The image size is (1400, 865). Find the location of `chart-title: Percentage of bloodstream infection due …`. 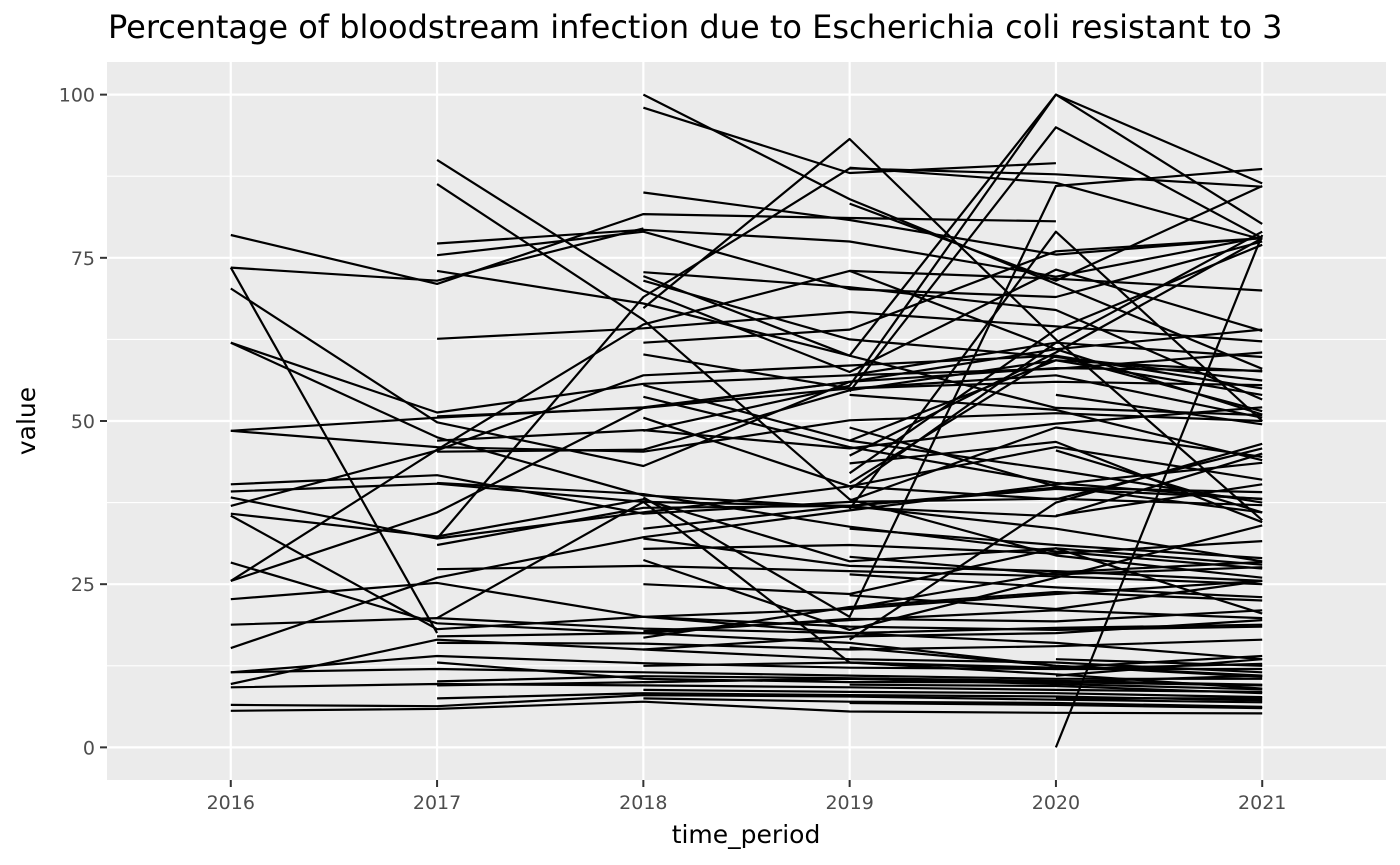

chart-title: Percentage of bloodstream infection due … is located at coordinates (695, 27).